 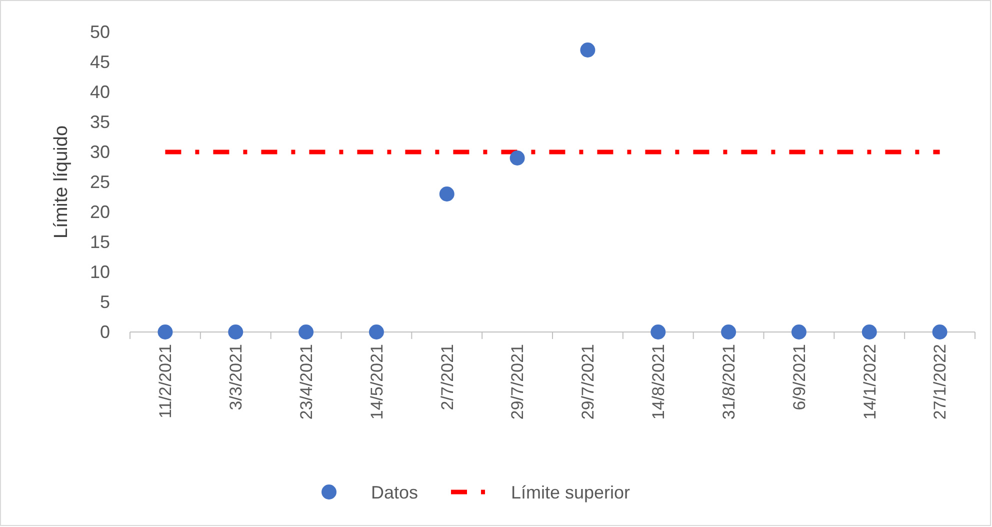 What do you see at coordinates (100, 62) in the screenshot?
I see `y-tick-label: 45` at bounding box center [100, 62].